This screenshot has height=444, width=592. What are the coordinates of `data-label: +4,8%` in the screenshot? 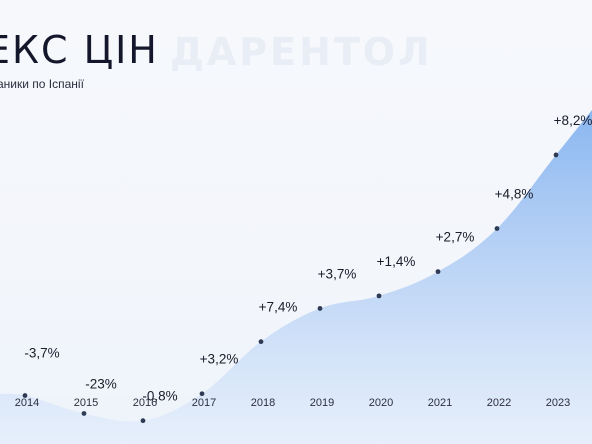 It's located at (514, 194).